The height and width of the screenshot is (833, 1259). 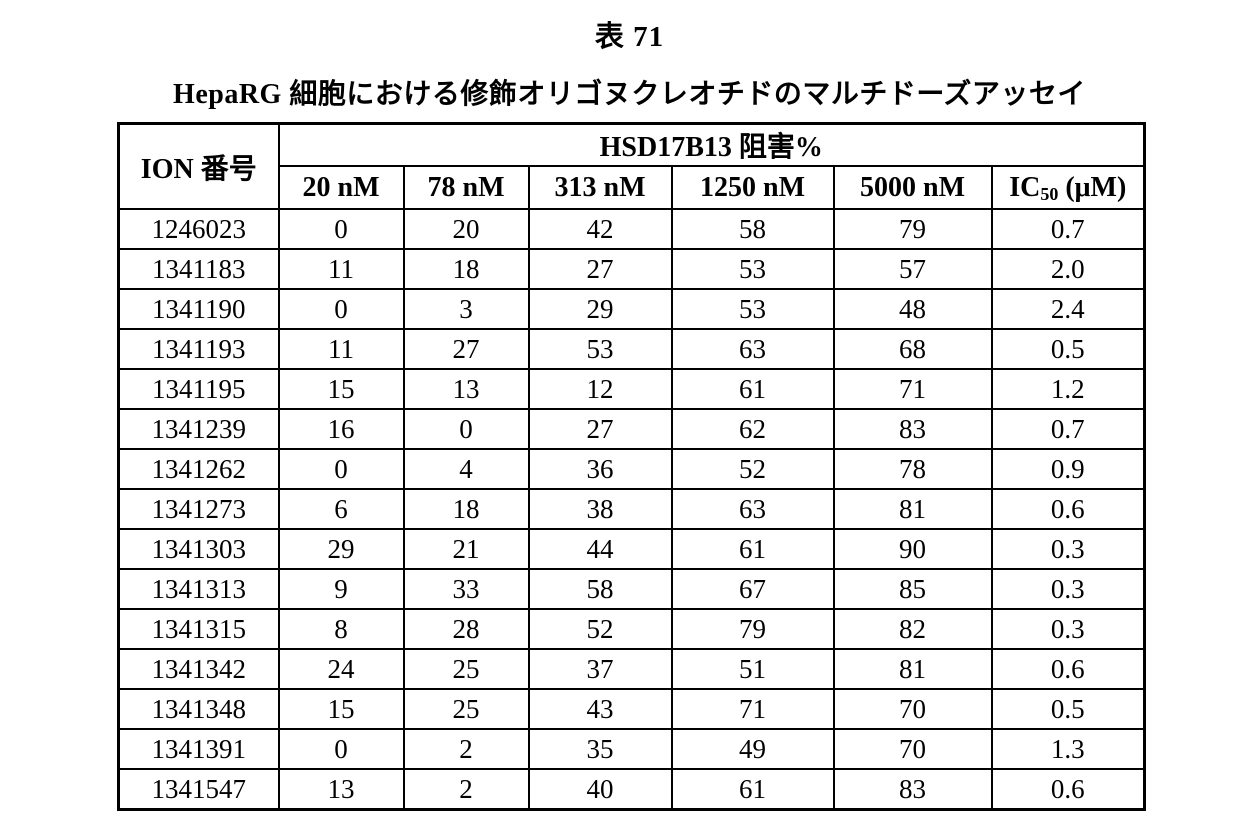 I want to click on inhibition-value-cell: 33, so click(x=466, y=589).